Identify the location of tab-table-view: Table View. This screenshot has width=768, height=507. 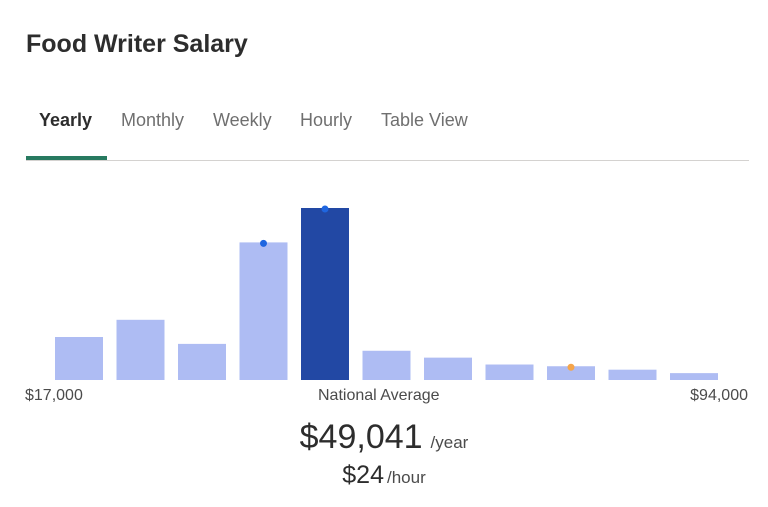
(424, 120).